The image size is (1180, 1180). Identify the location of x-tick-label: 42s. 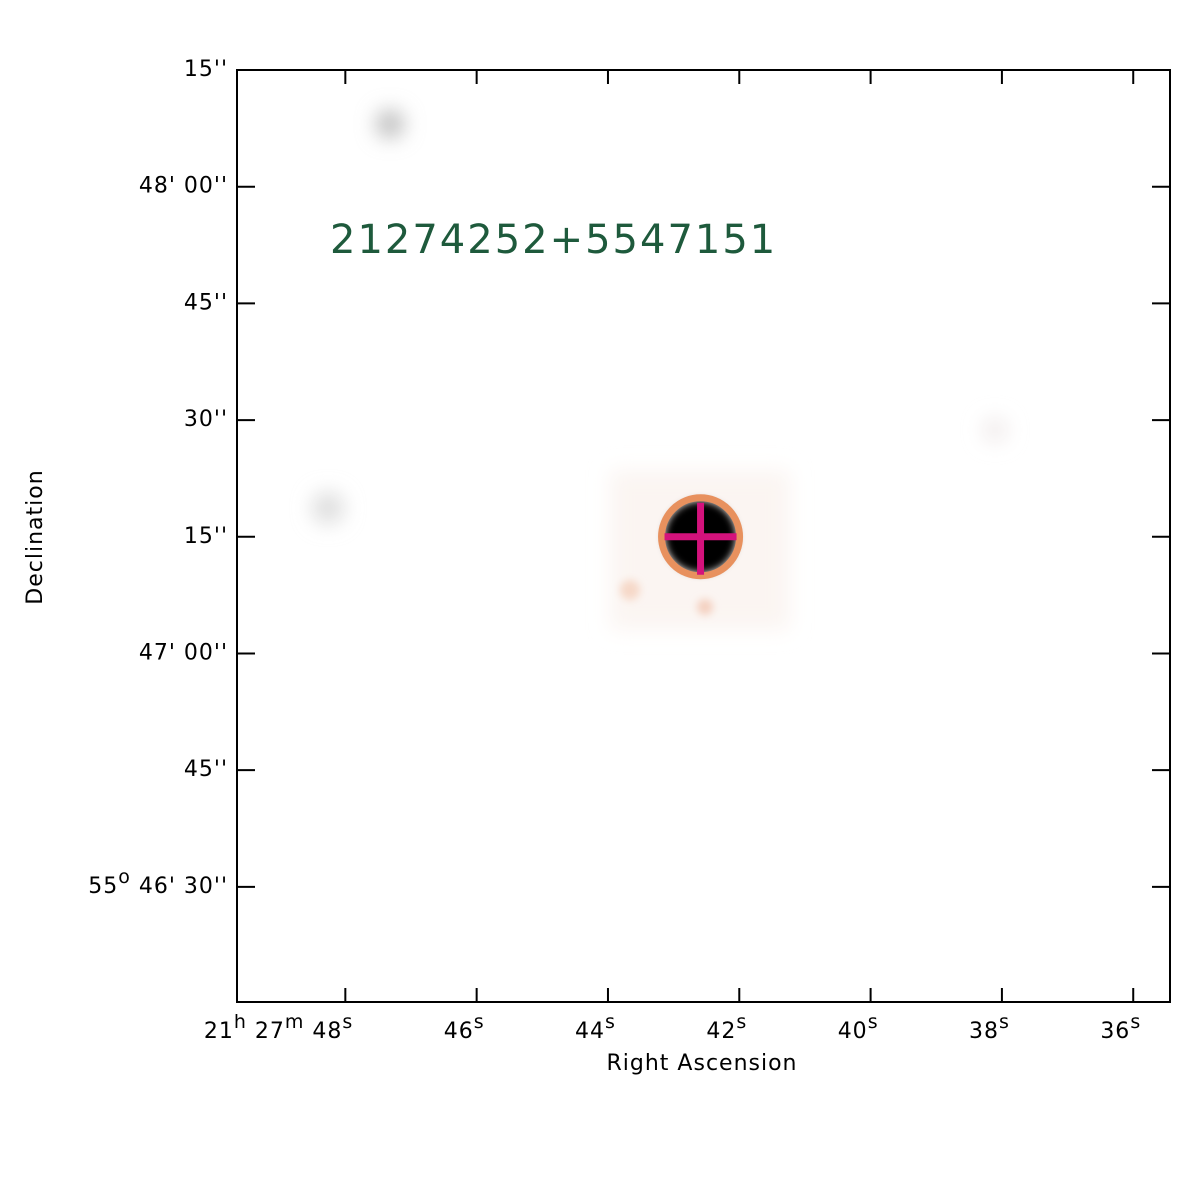
(726, 1028).